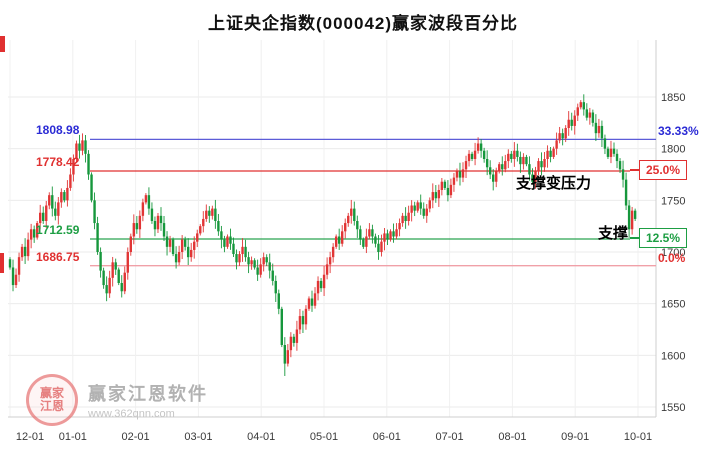 Image resolution: width=726 pixels, height=450 pixels. I want to click on svg-text: 1750, so click(673, 201).